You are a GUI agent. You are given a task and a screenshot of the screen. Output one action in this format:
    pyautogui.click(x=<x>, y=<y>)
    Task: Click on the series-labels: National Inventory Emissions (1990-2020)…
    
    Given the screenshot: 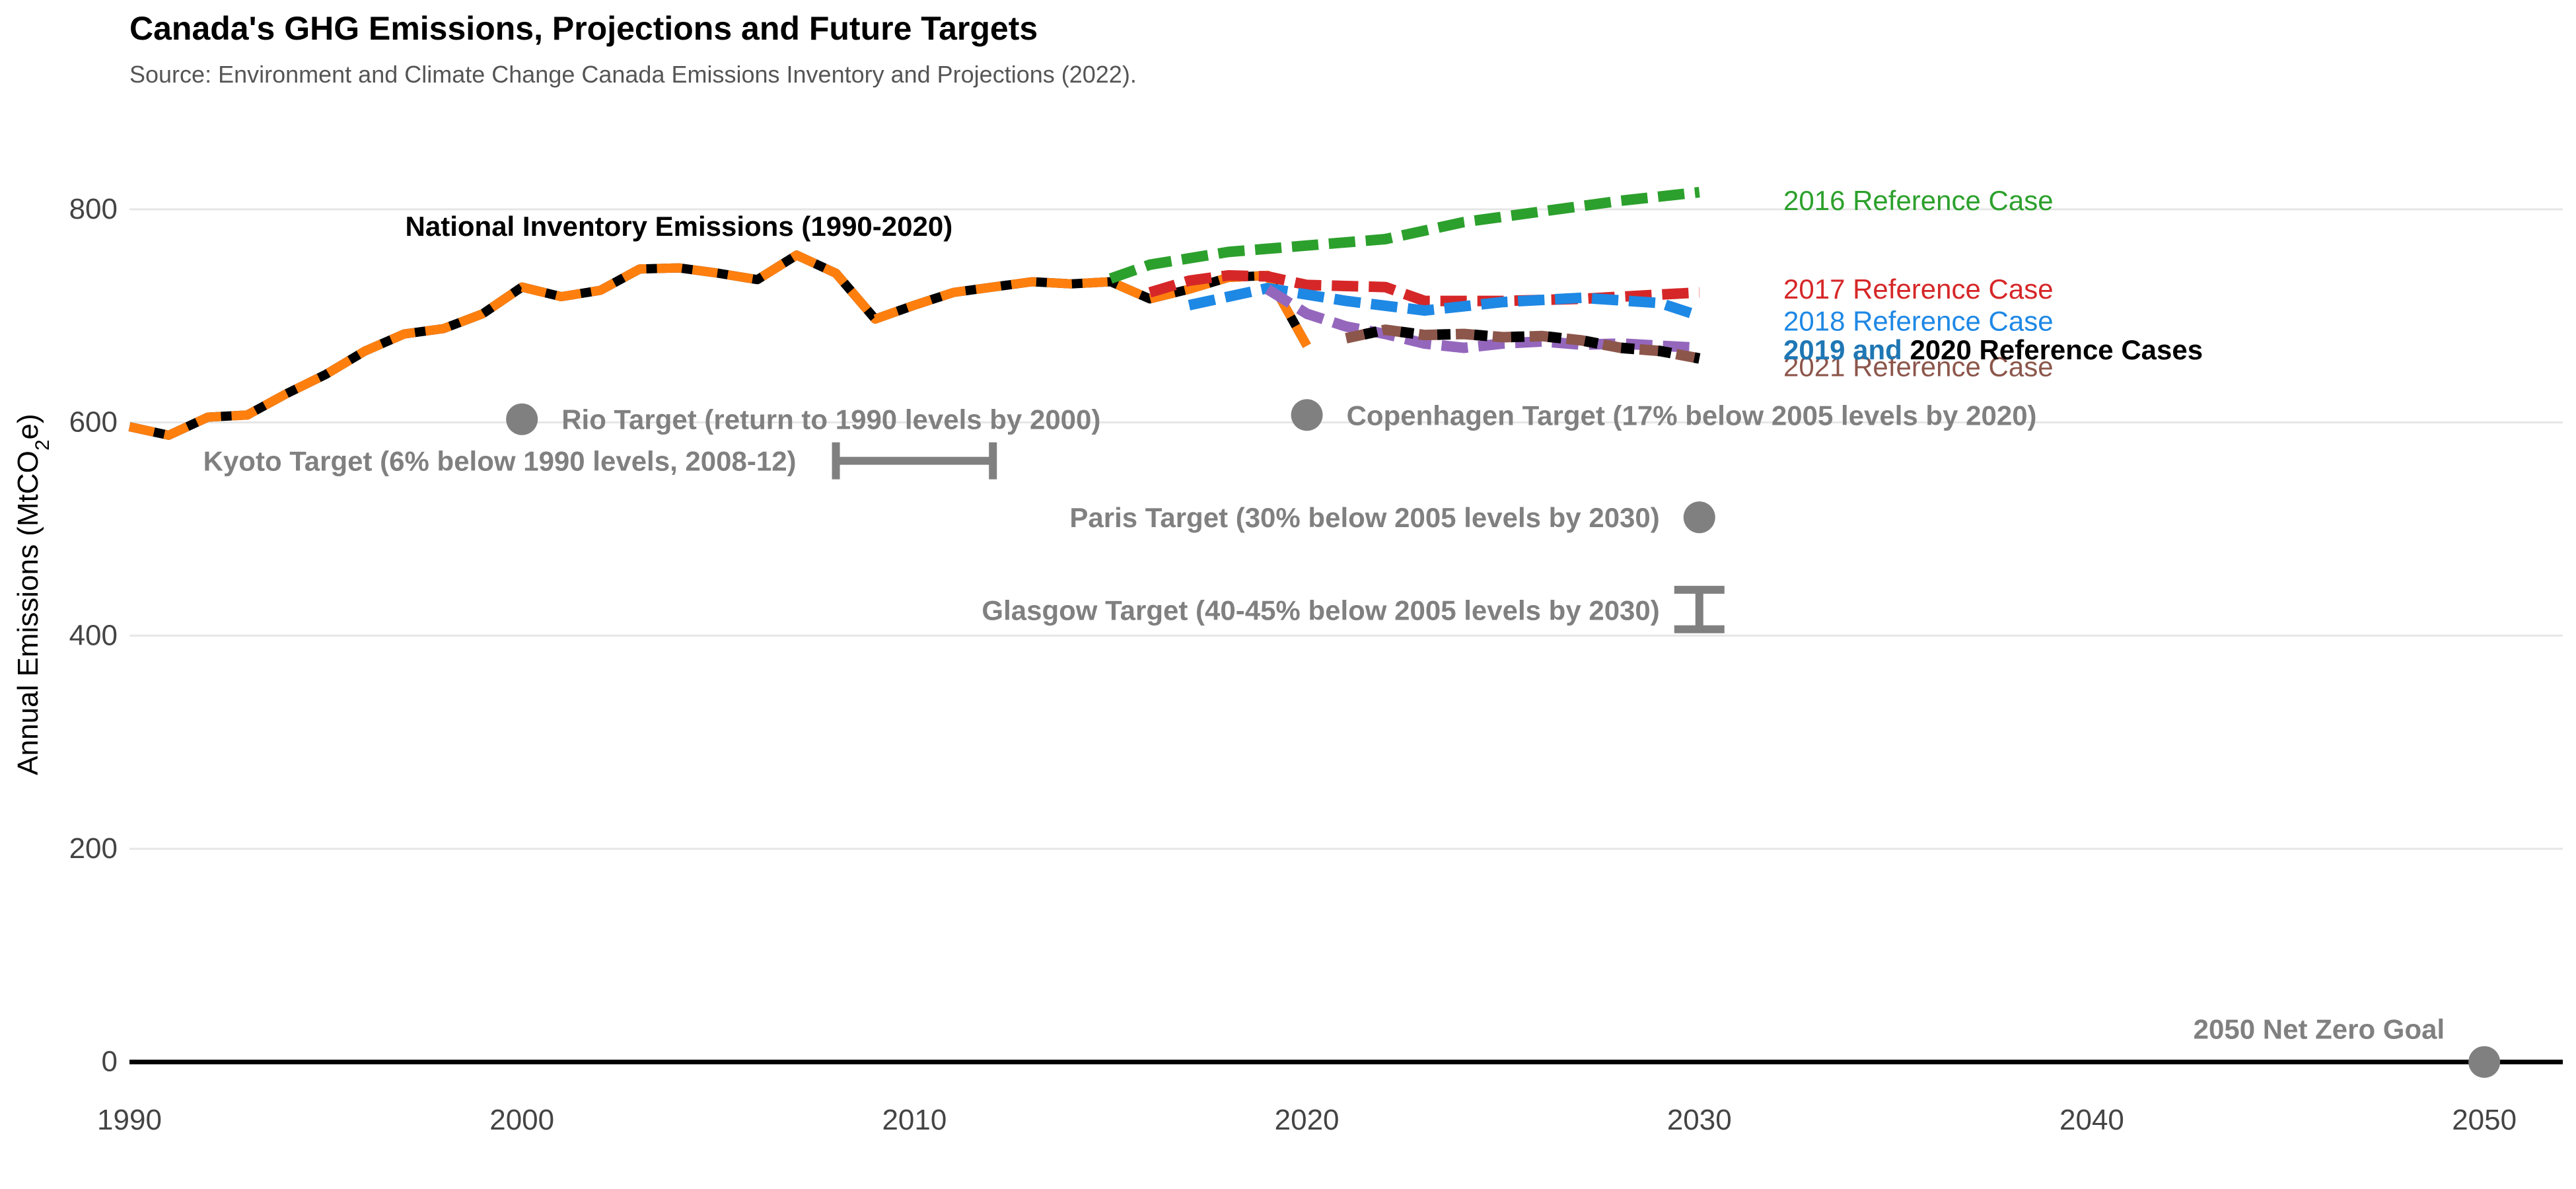 What is the action you would take?
    pyautogui.click(x=1304, y=283)
    